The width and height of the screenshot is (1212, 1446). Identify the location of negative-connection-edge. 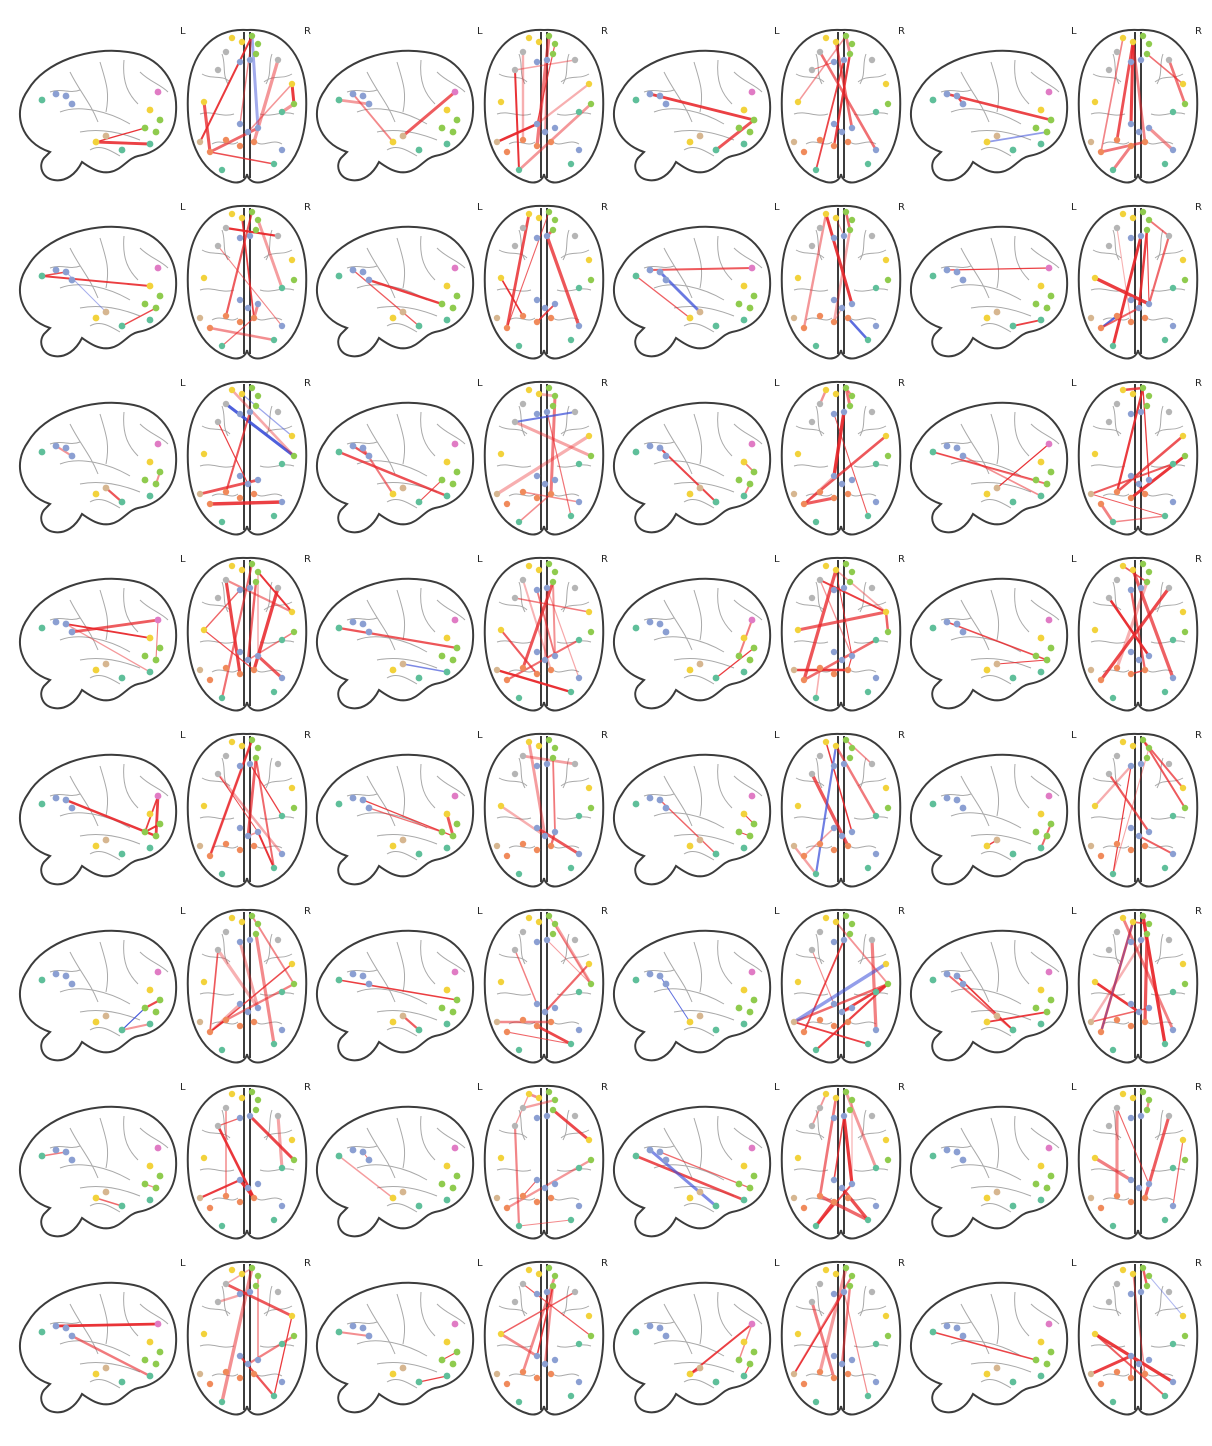
(858, 329).